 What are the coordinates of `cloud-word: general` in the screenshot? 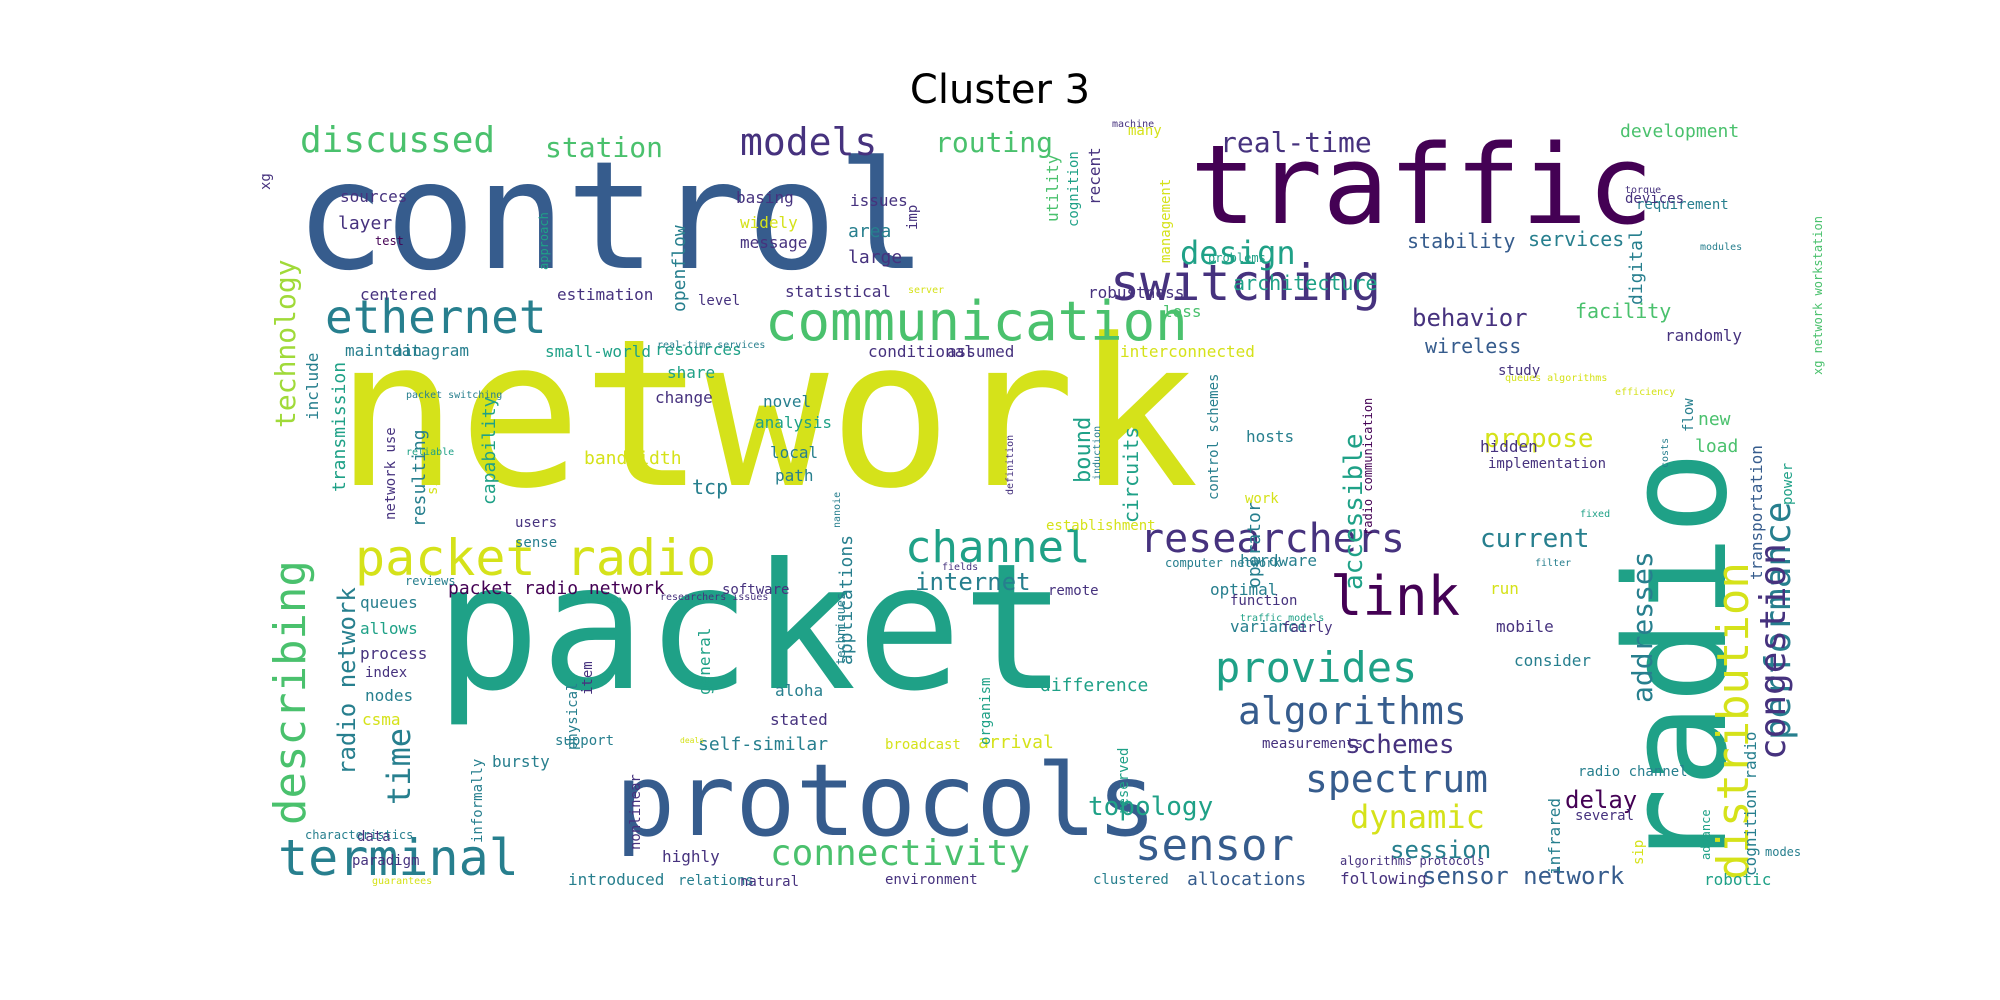 It's located at (704, 661).